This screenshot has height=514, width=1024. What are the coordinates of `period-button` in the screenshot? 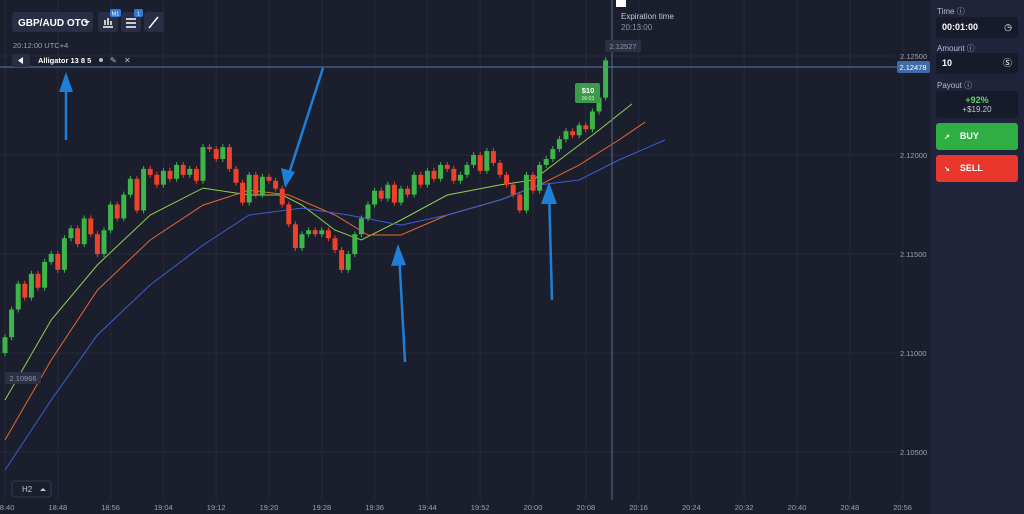 It's located at (31, 489).